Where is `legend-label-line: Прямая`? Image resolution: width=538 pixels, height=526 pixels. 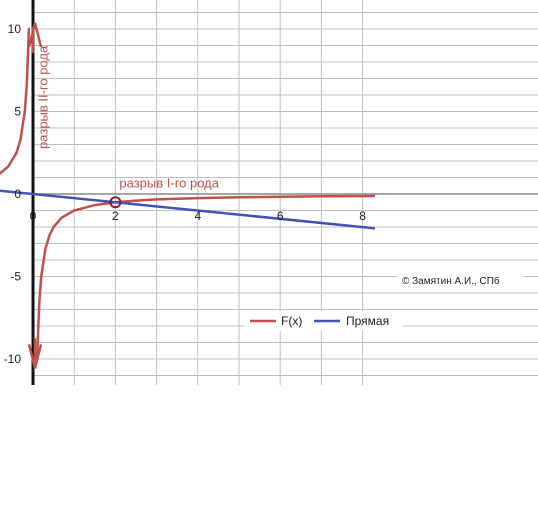
legend-label-line: Прямая is located at coordinates (367, 321).